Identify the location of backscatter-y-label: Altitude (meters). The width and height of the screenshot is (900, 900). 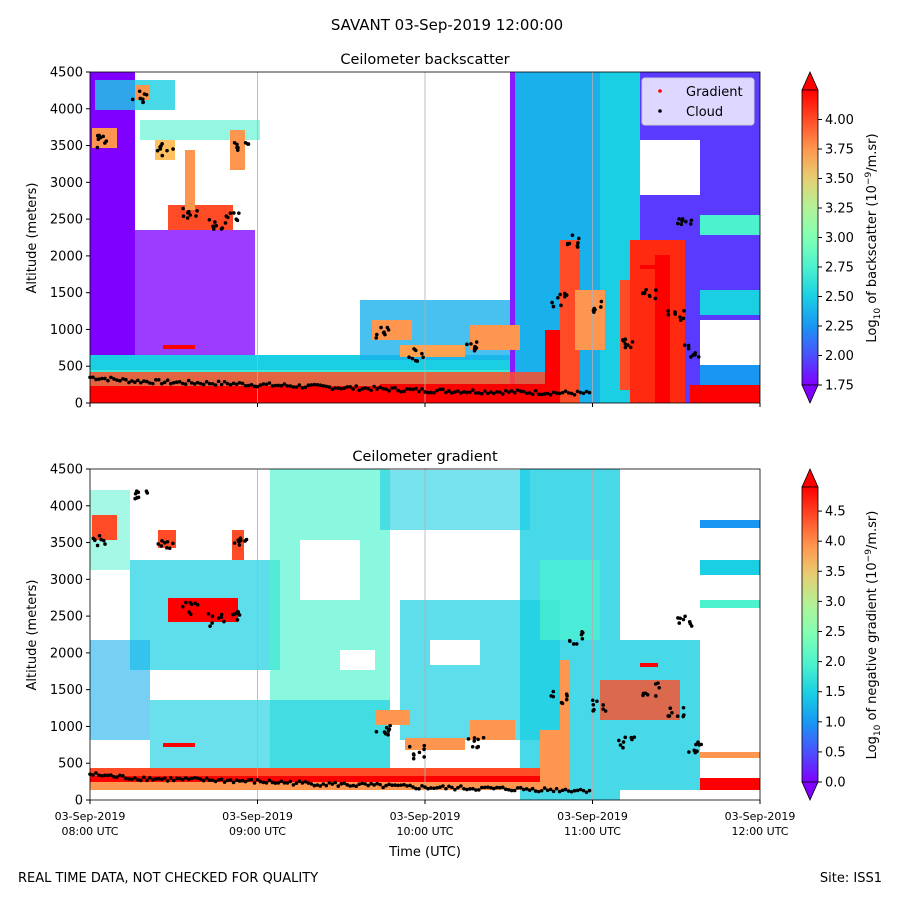
(32, 238).